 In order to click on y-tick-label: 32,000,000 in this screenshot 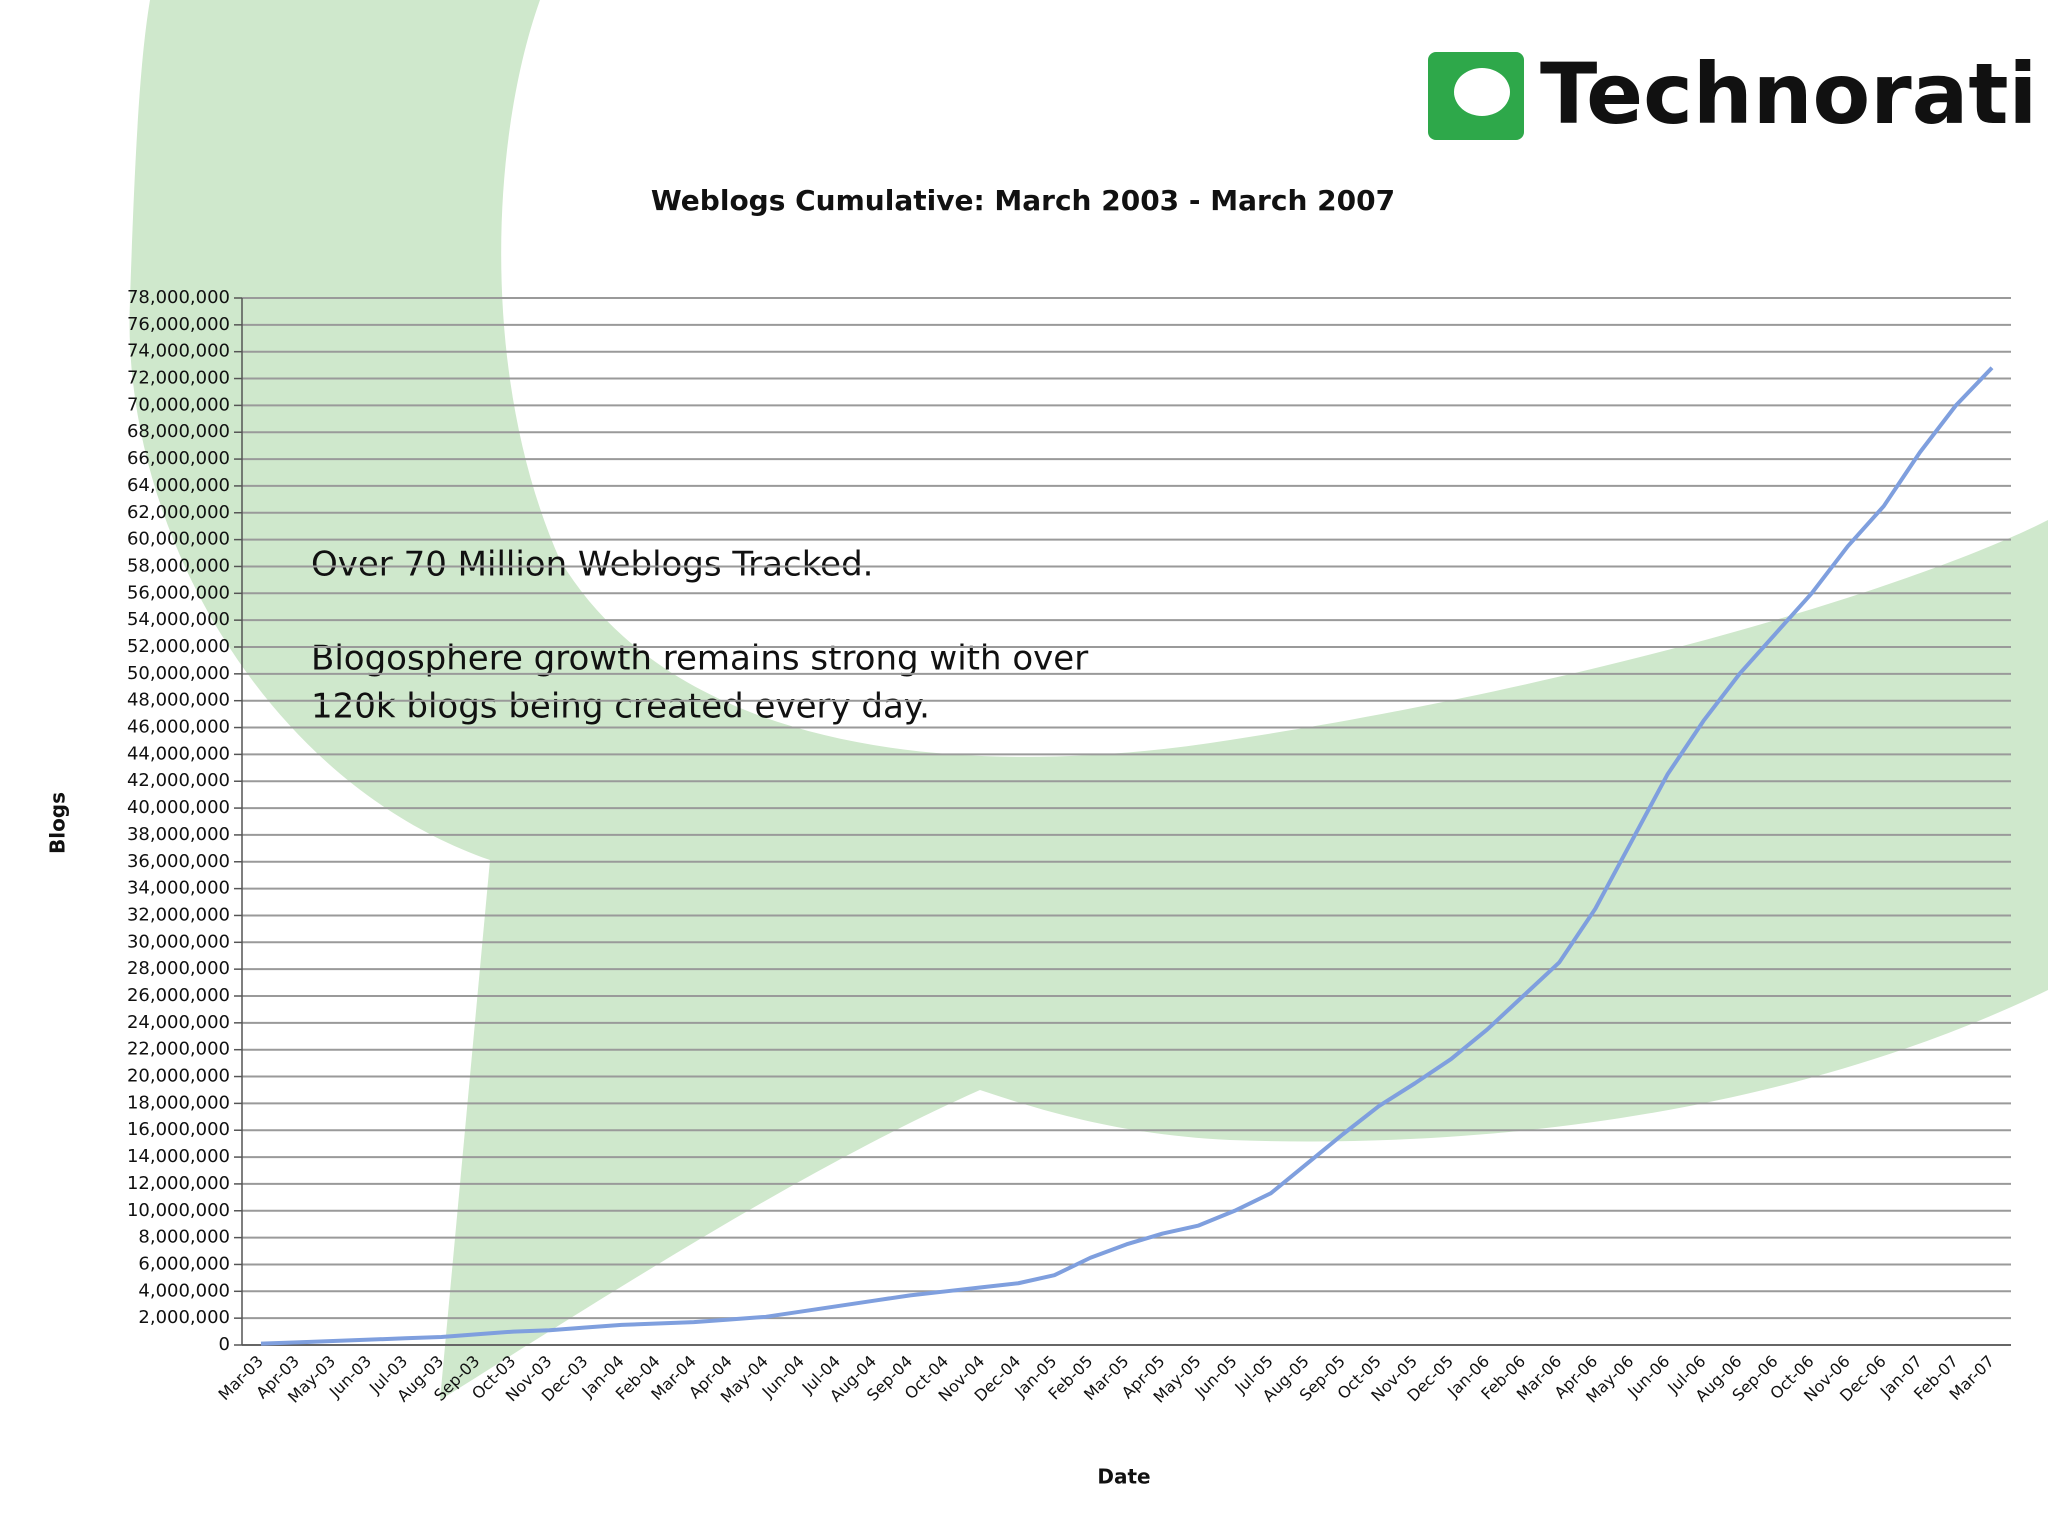, I will do `click(178, 914)`.